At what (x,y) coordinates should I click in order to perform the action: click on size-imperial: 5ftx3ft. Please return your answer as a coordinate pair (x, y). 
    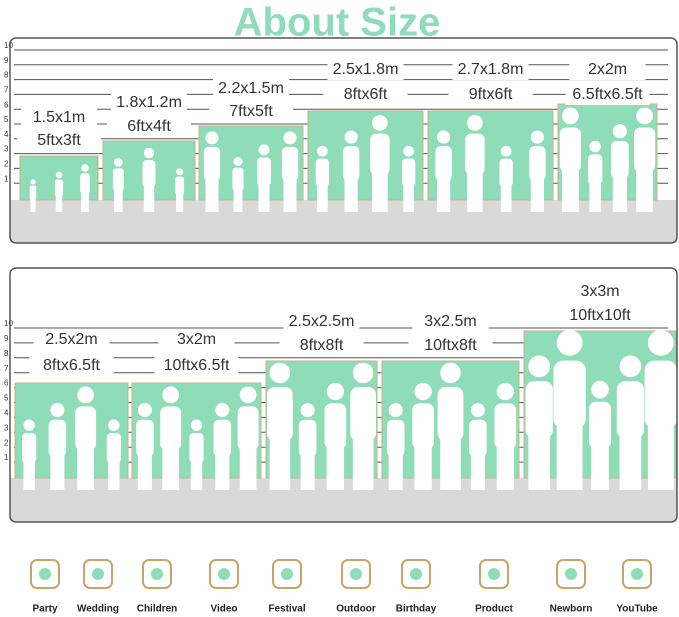
    Looking at the image, I should click on (59, 140).